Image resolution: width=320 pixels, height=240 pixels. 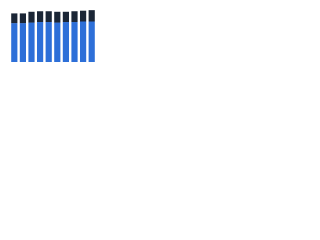 What do you see at coordinates (53, 36) in the screenshot?
I see `chart` at bounding box center [53, 36].